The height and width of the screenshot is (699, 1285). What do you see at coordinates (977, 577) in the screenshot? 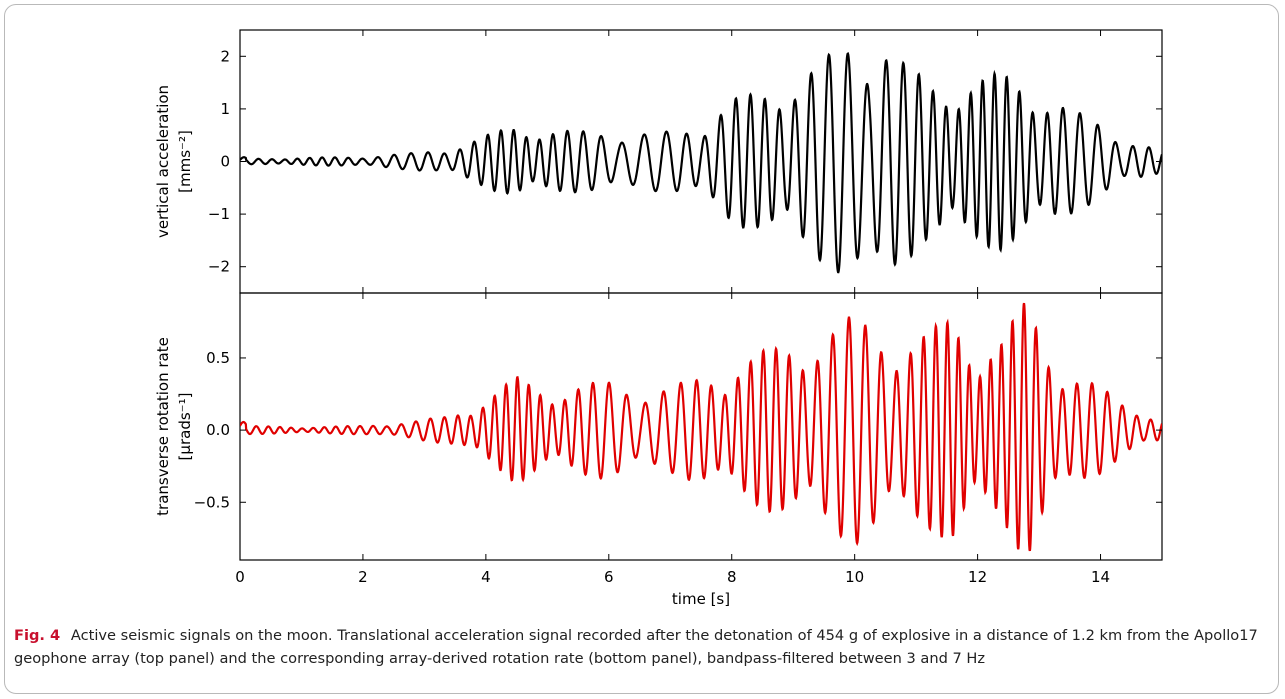
I see `x-tick-label: 12` at bounding box center [977, 577].